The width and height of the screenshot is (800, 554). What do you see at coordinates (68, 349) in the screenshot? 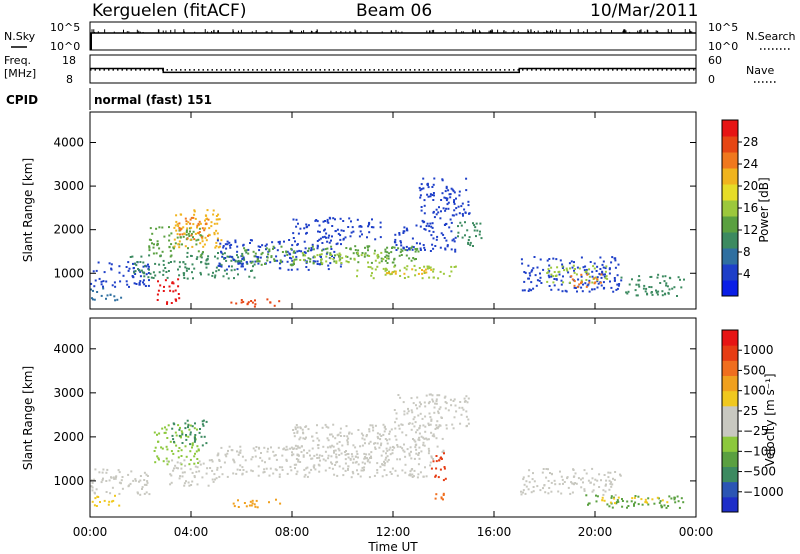
I see `y-tick-label: 4000` at bounding box center [68, 349].